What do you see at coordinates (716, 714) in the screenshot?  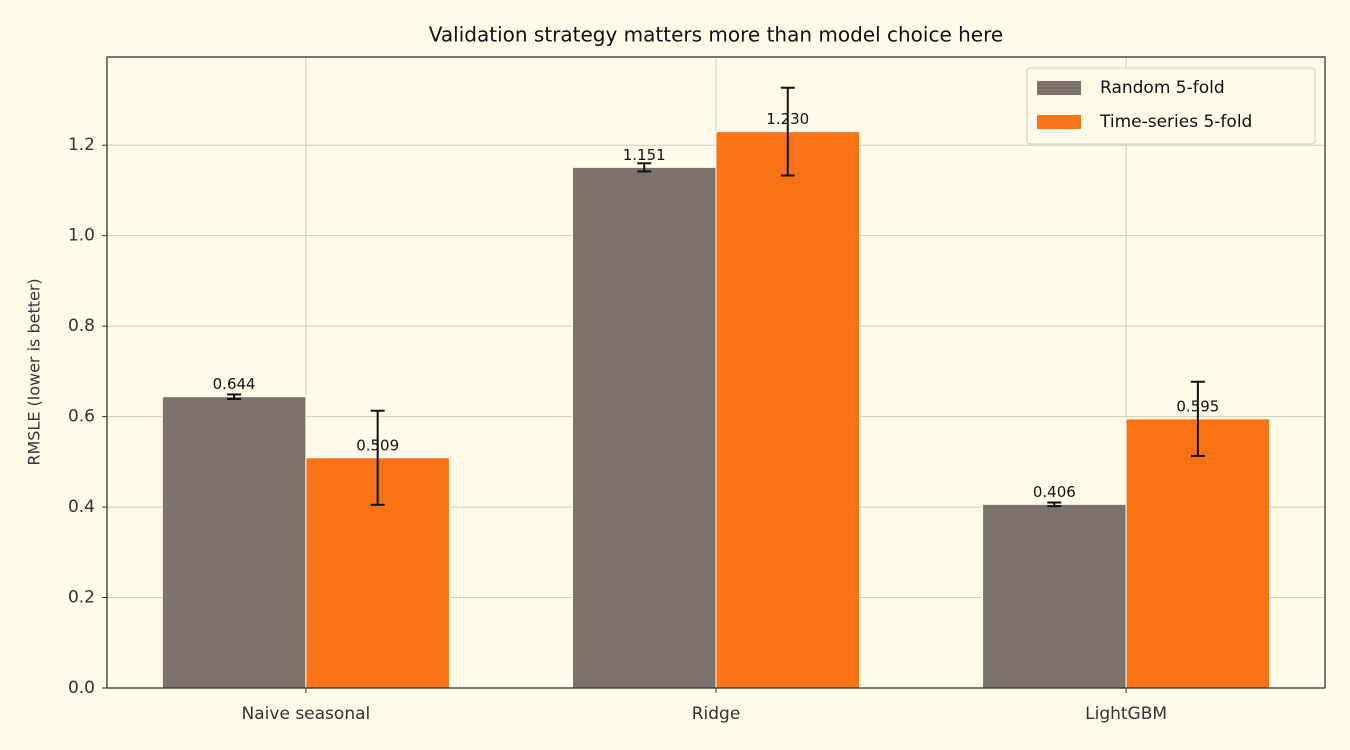 I see `x-tick-label: Ridge` at bounding box center [716, 714].